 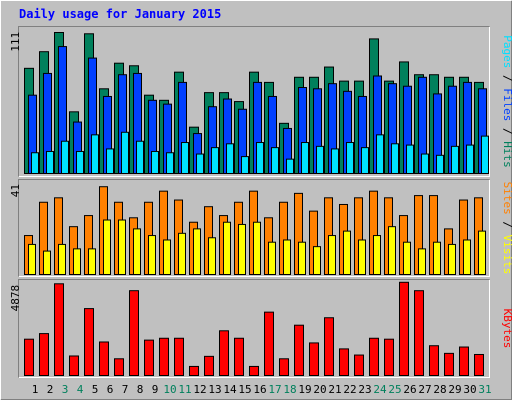 I want to click on chart-title: Daily usage for January 2015, so click(x=120, y=14).